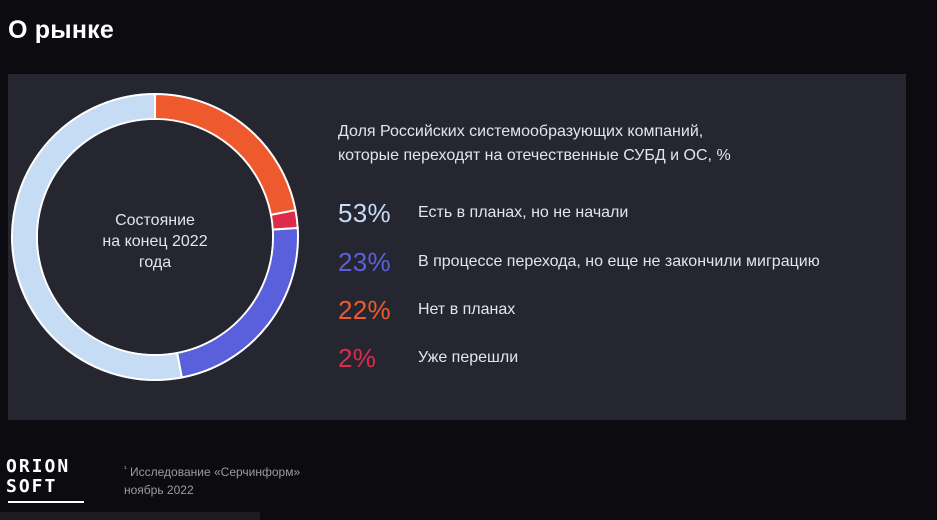 The height and width of the screenshot is (520, 937). I want to click on legend-label: Есть в планах, но не начали, so click(523, 212).